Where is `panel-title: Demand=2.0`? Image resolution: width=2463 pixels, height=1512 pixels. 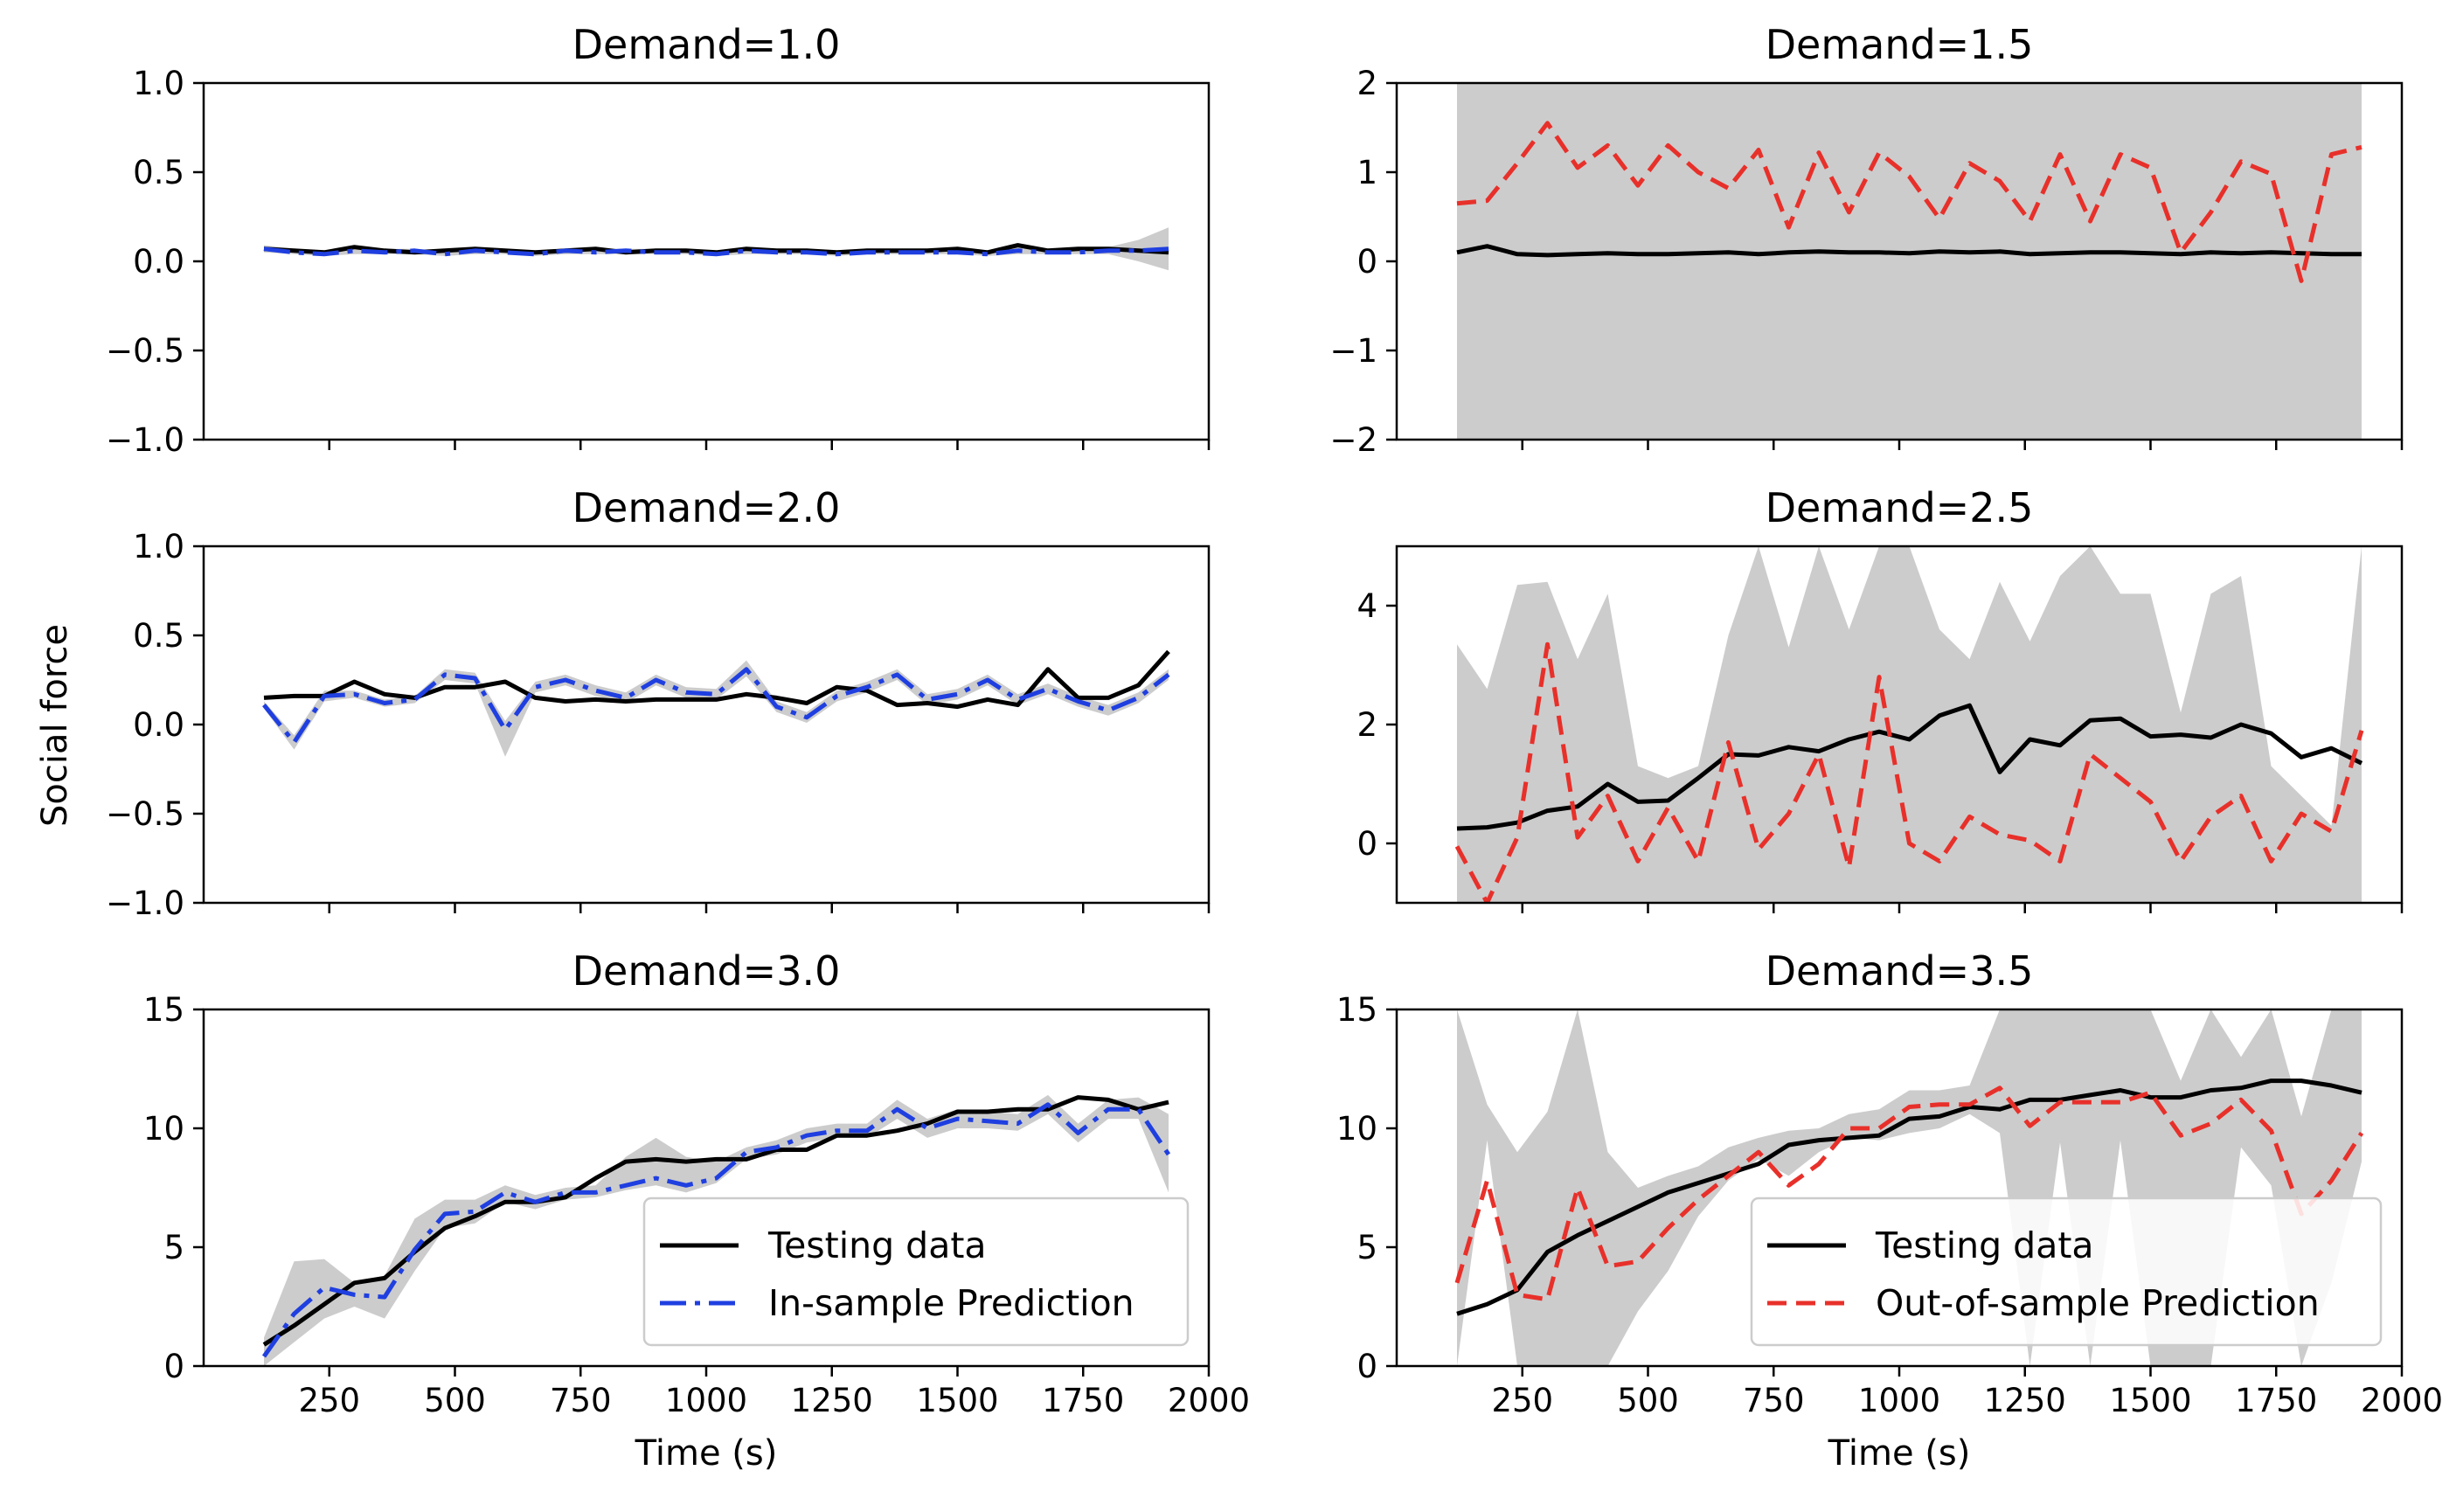
panel-title: Demand=2.0 is located at coordinates (706, 507).